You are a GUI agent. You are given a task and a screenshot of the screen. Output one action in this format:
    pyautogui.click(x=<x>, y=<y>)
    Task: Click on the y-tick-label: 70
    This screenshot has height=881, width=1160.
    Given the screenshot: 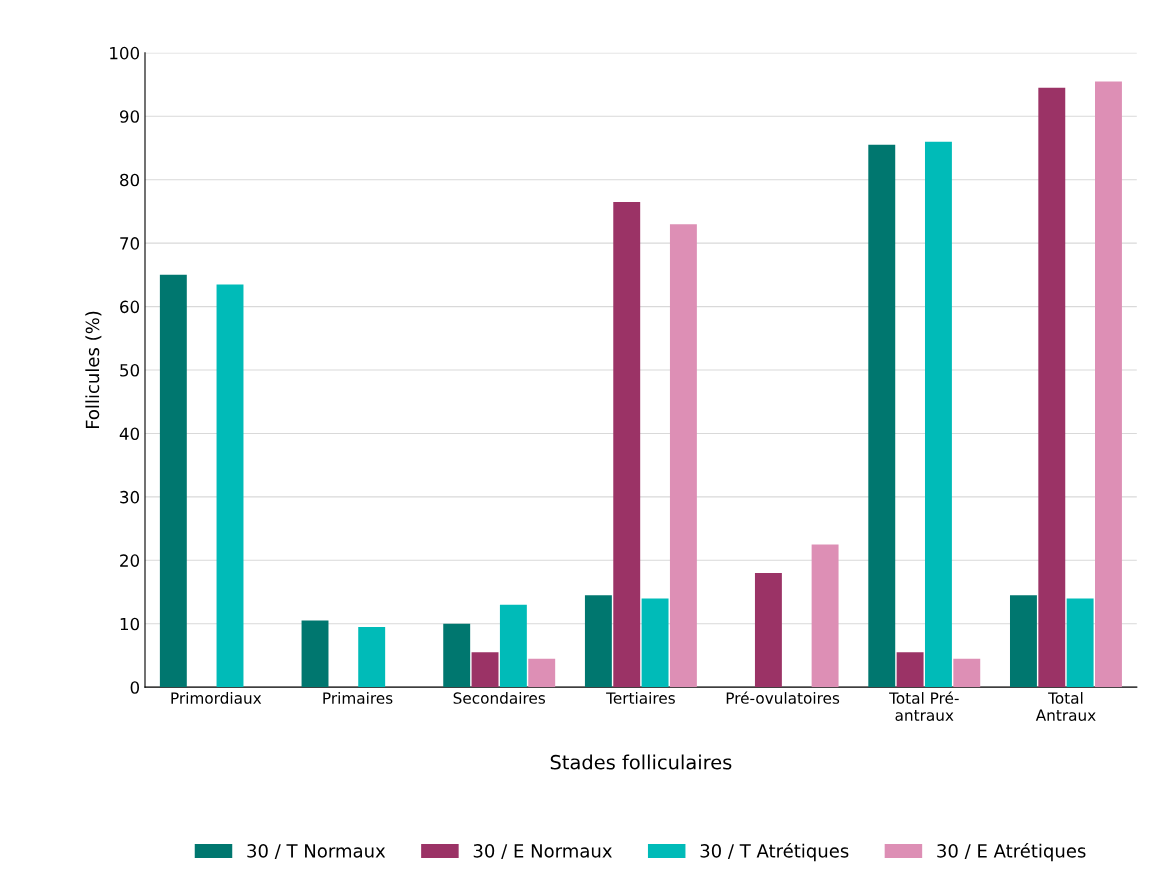 What is the action you would take?
    pyautogui.click(x=130, y=243)
    